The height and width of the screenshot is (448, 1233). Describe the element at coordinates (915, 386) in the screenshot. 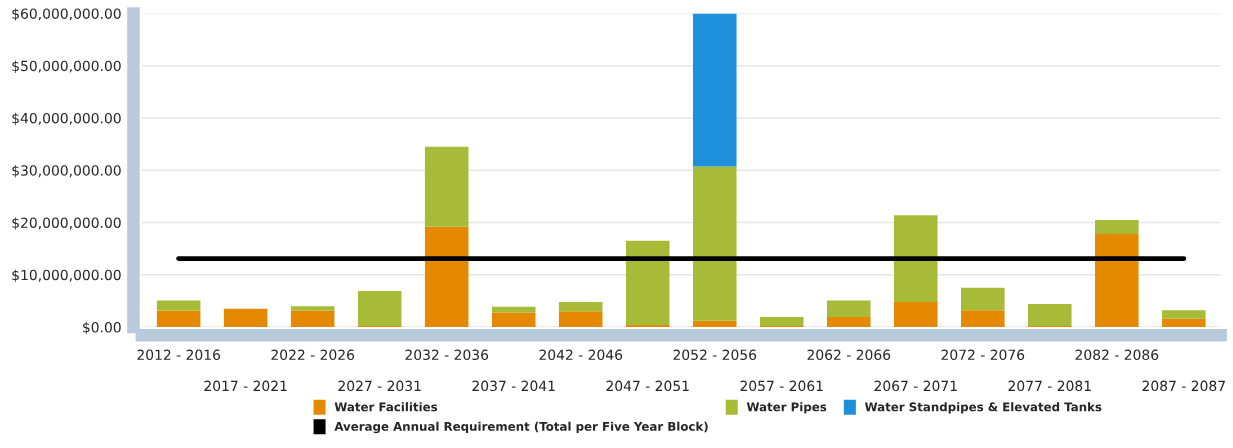

I see `x-tick-label: 2067 - 2071` at that location.